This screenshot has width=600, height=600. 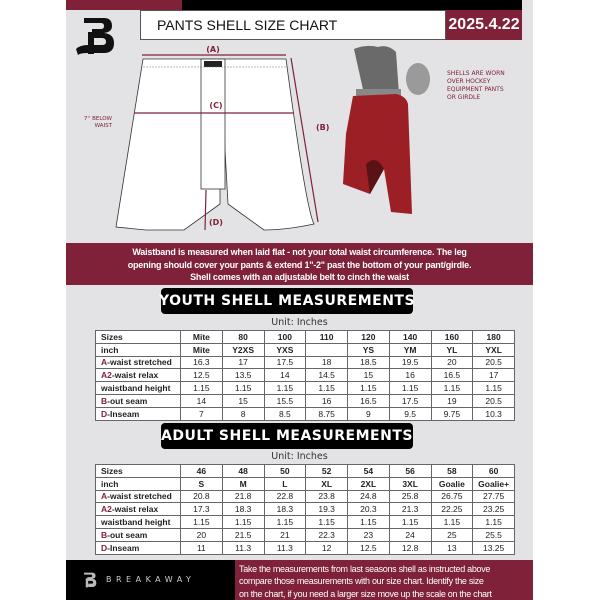 What do you see at coordinates (305, 547) in the screenshot?
I see `table-row: D-Inseam 11 11.3 11.3 12 12.5 12.8 13 13.25` at bounding box center [305, 547].